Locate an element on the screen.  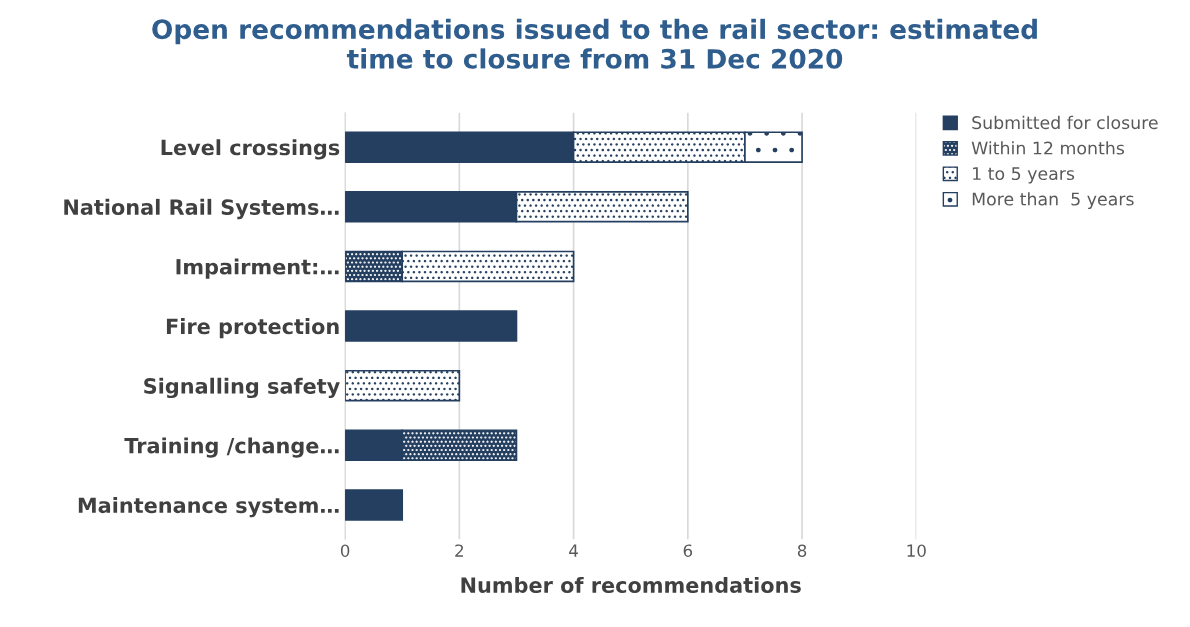
x-axis-title: Number of recommendations is located at coordinates (631, 584).